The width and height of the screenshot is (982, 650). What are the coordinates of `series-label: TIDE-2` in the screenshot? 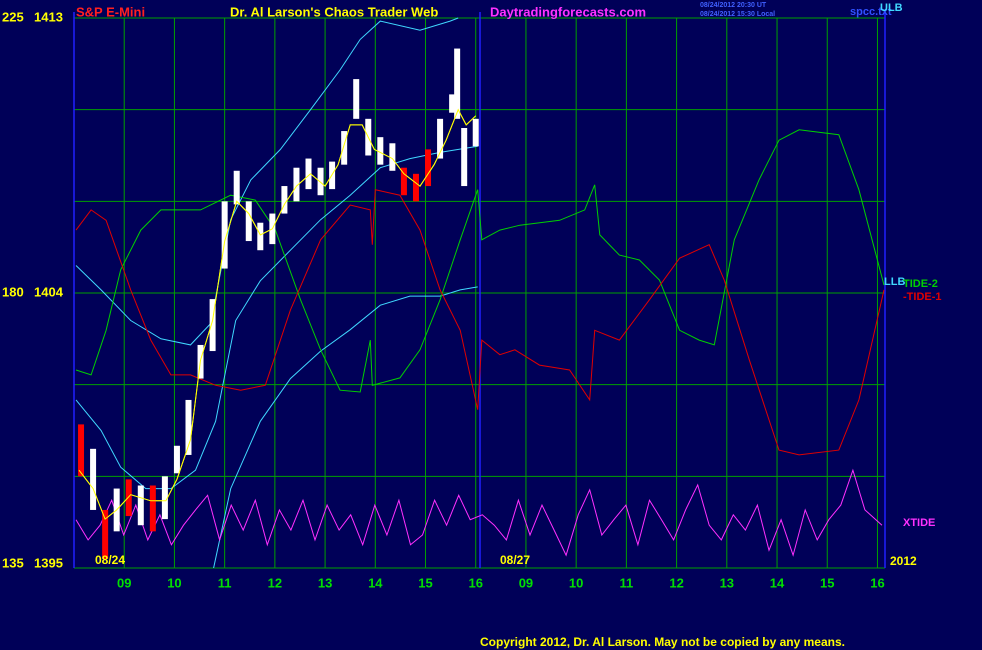 It's located at (920, 284).